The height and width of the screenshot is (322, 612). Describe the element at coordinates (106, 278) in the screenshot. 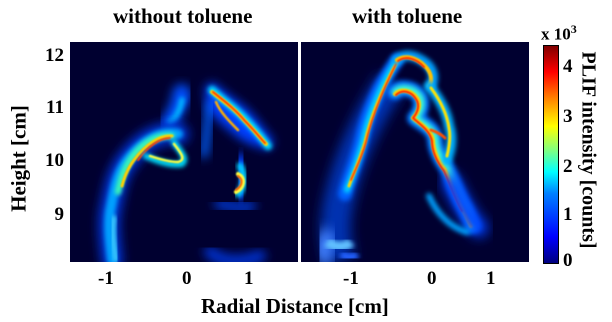

I see `x-tick-left-neg1: -1` at that location.